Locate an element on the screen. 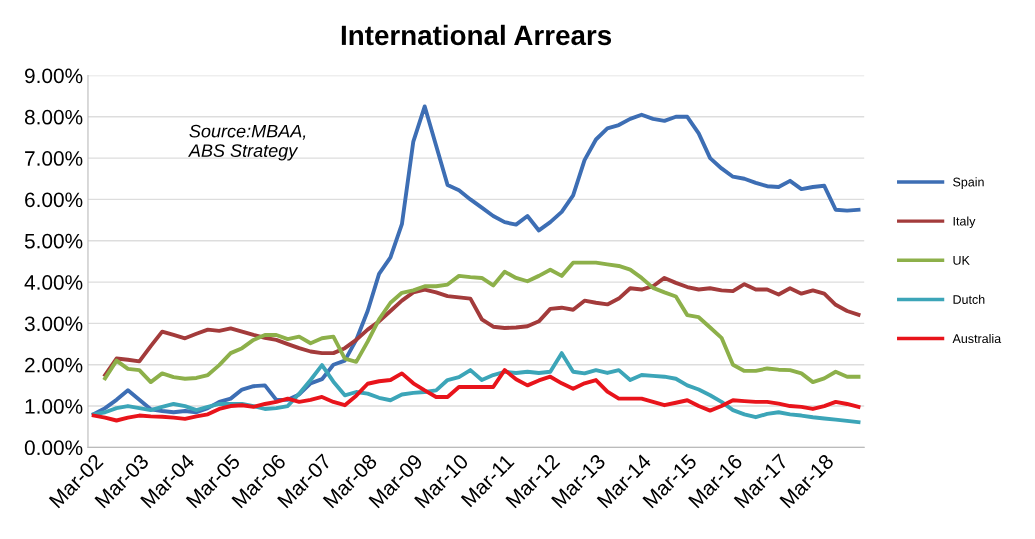 The width and height of the screenshot is (1035, 539). legend-label: Spain is located at coordinates (968, 183).